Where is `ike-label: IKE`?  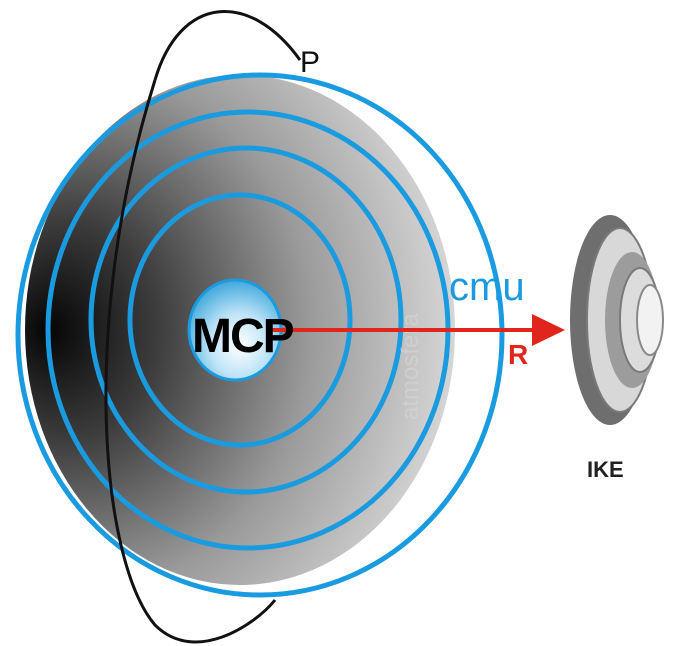
ike-label: IKE is located at coordinates (605, 469).